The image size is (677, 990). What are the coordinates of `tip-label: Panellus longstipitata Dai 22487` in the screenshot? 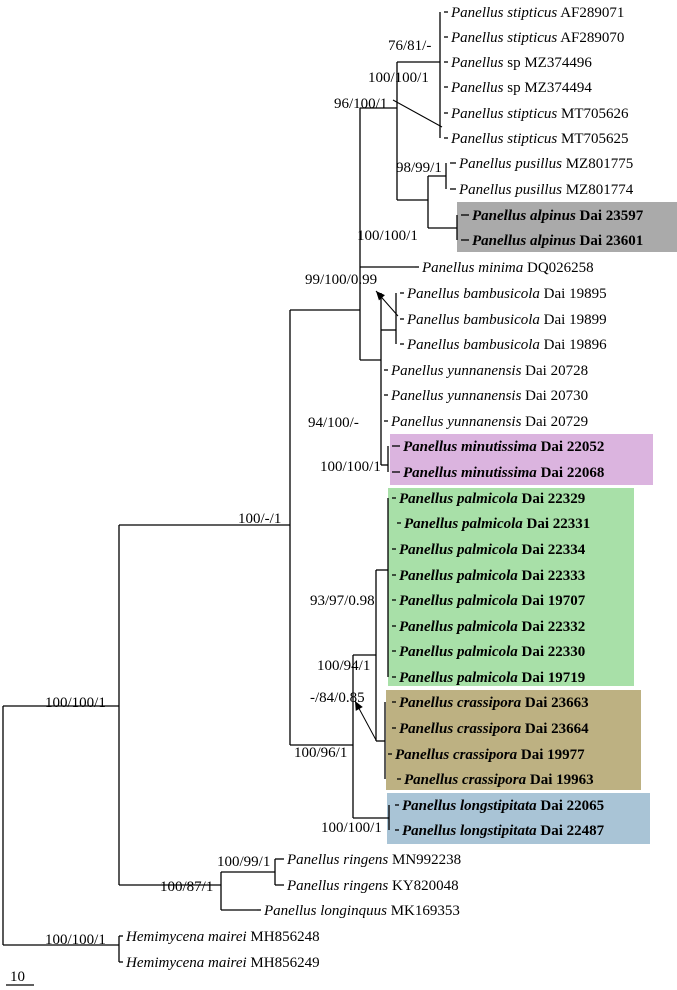 It's located at (503, 831).